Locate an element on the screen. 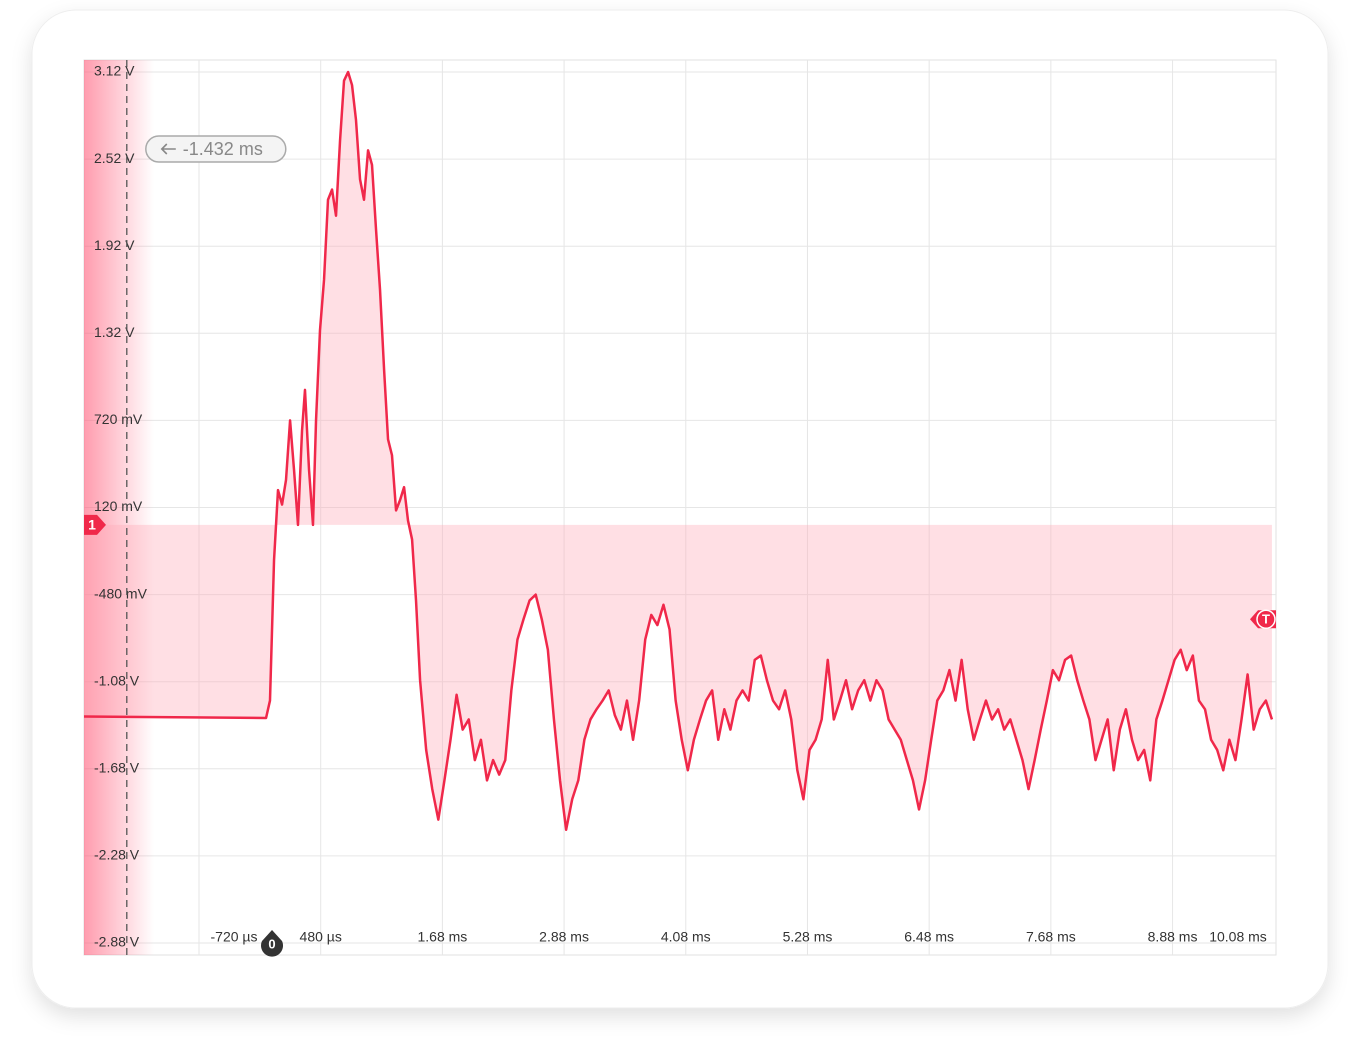 This screenshot has height=1048, width=1360. cursor-pill is located at coordinates (216, 149).